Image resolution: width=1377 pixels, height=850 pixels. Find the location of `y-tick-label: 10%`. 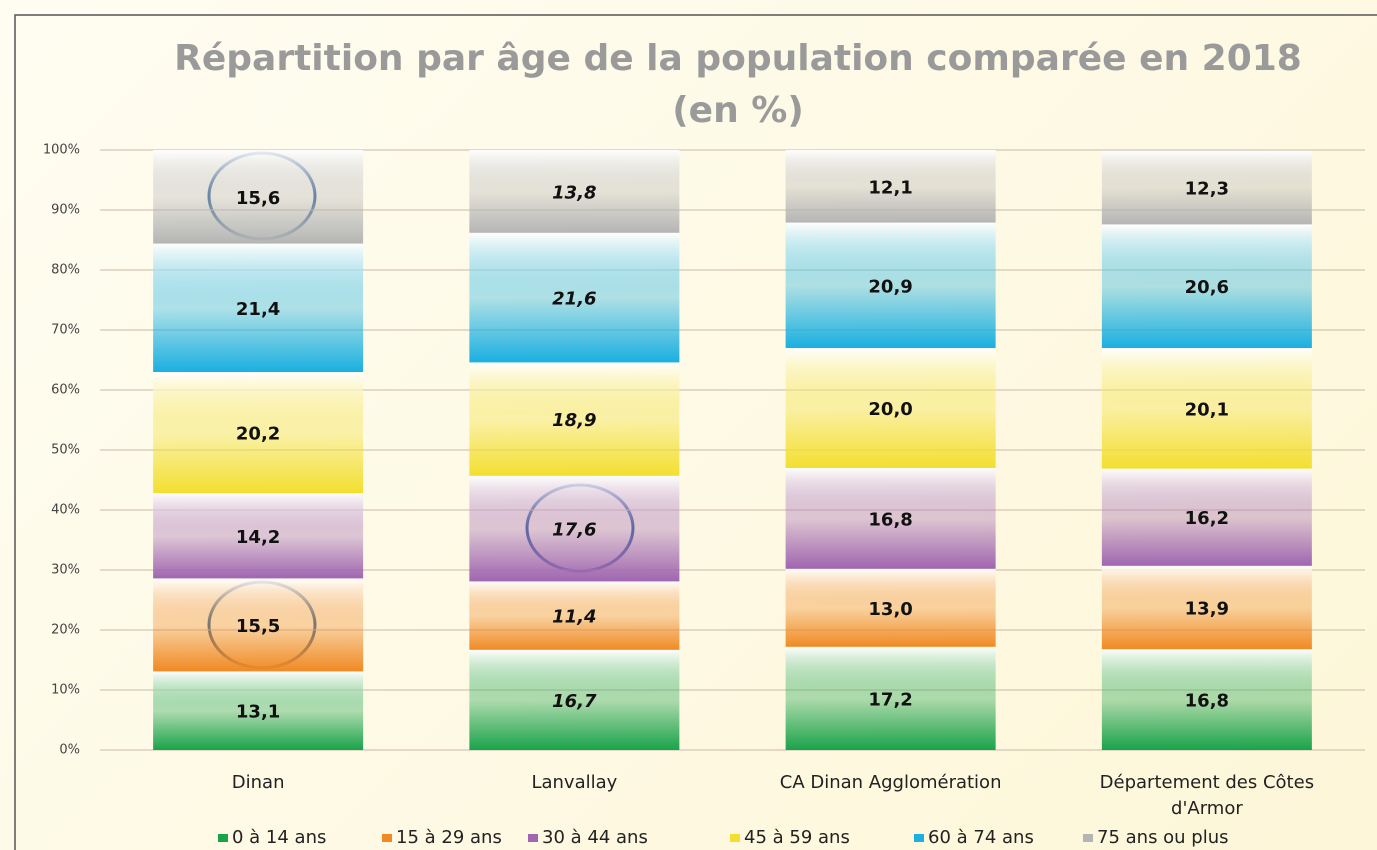

y-tick-label: 10% is located at coordinates (65, 690).